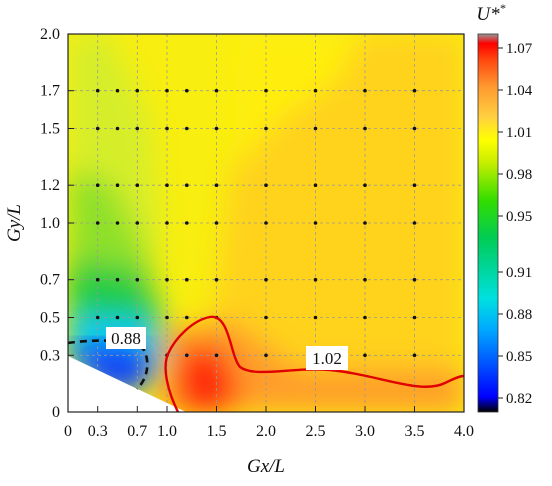 This screenshot has width=552, height=486. I want to click on contour-label-0.88-box, so click(126, 338).